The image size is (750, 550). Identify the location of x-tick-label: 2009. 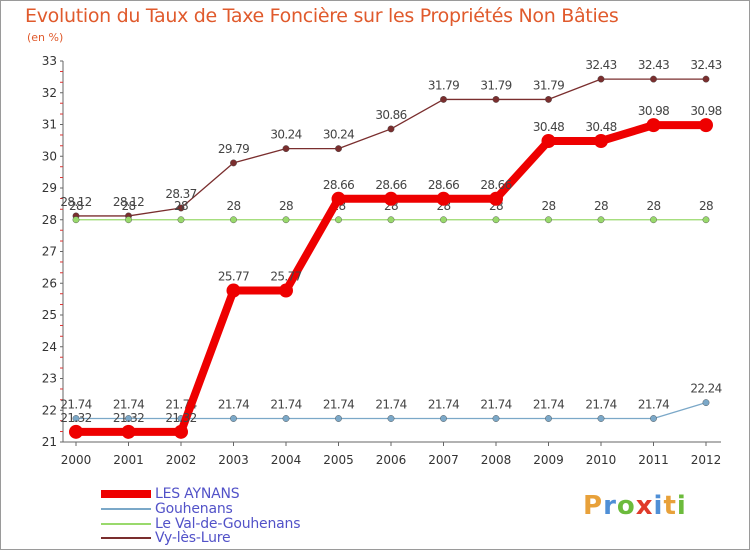
(548, 460).